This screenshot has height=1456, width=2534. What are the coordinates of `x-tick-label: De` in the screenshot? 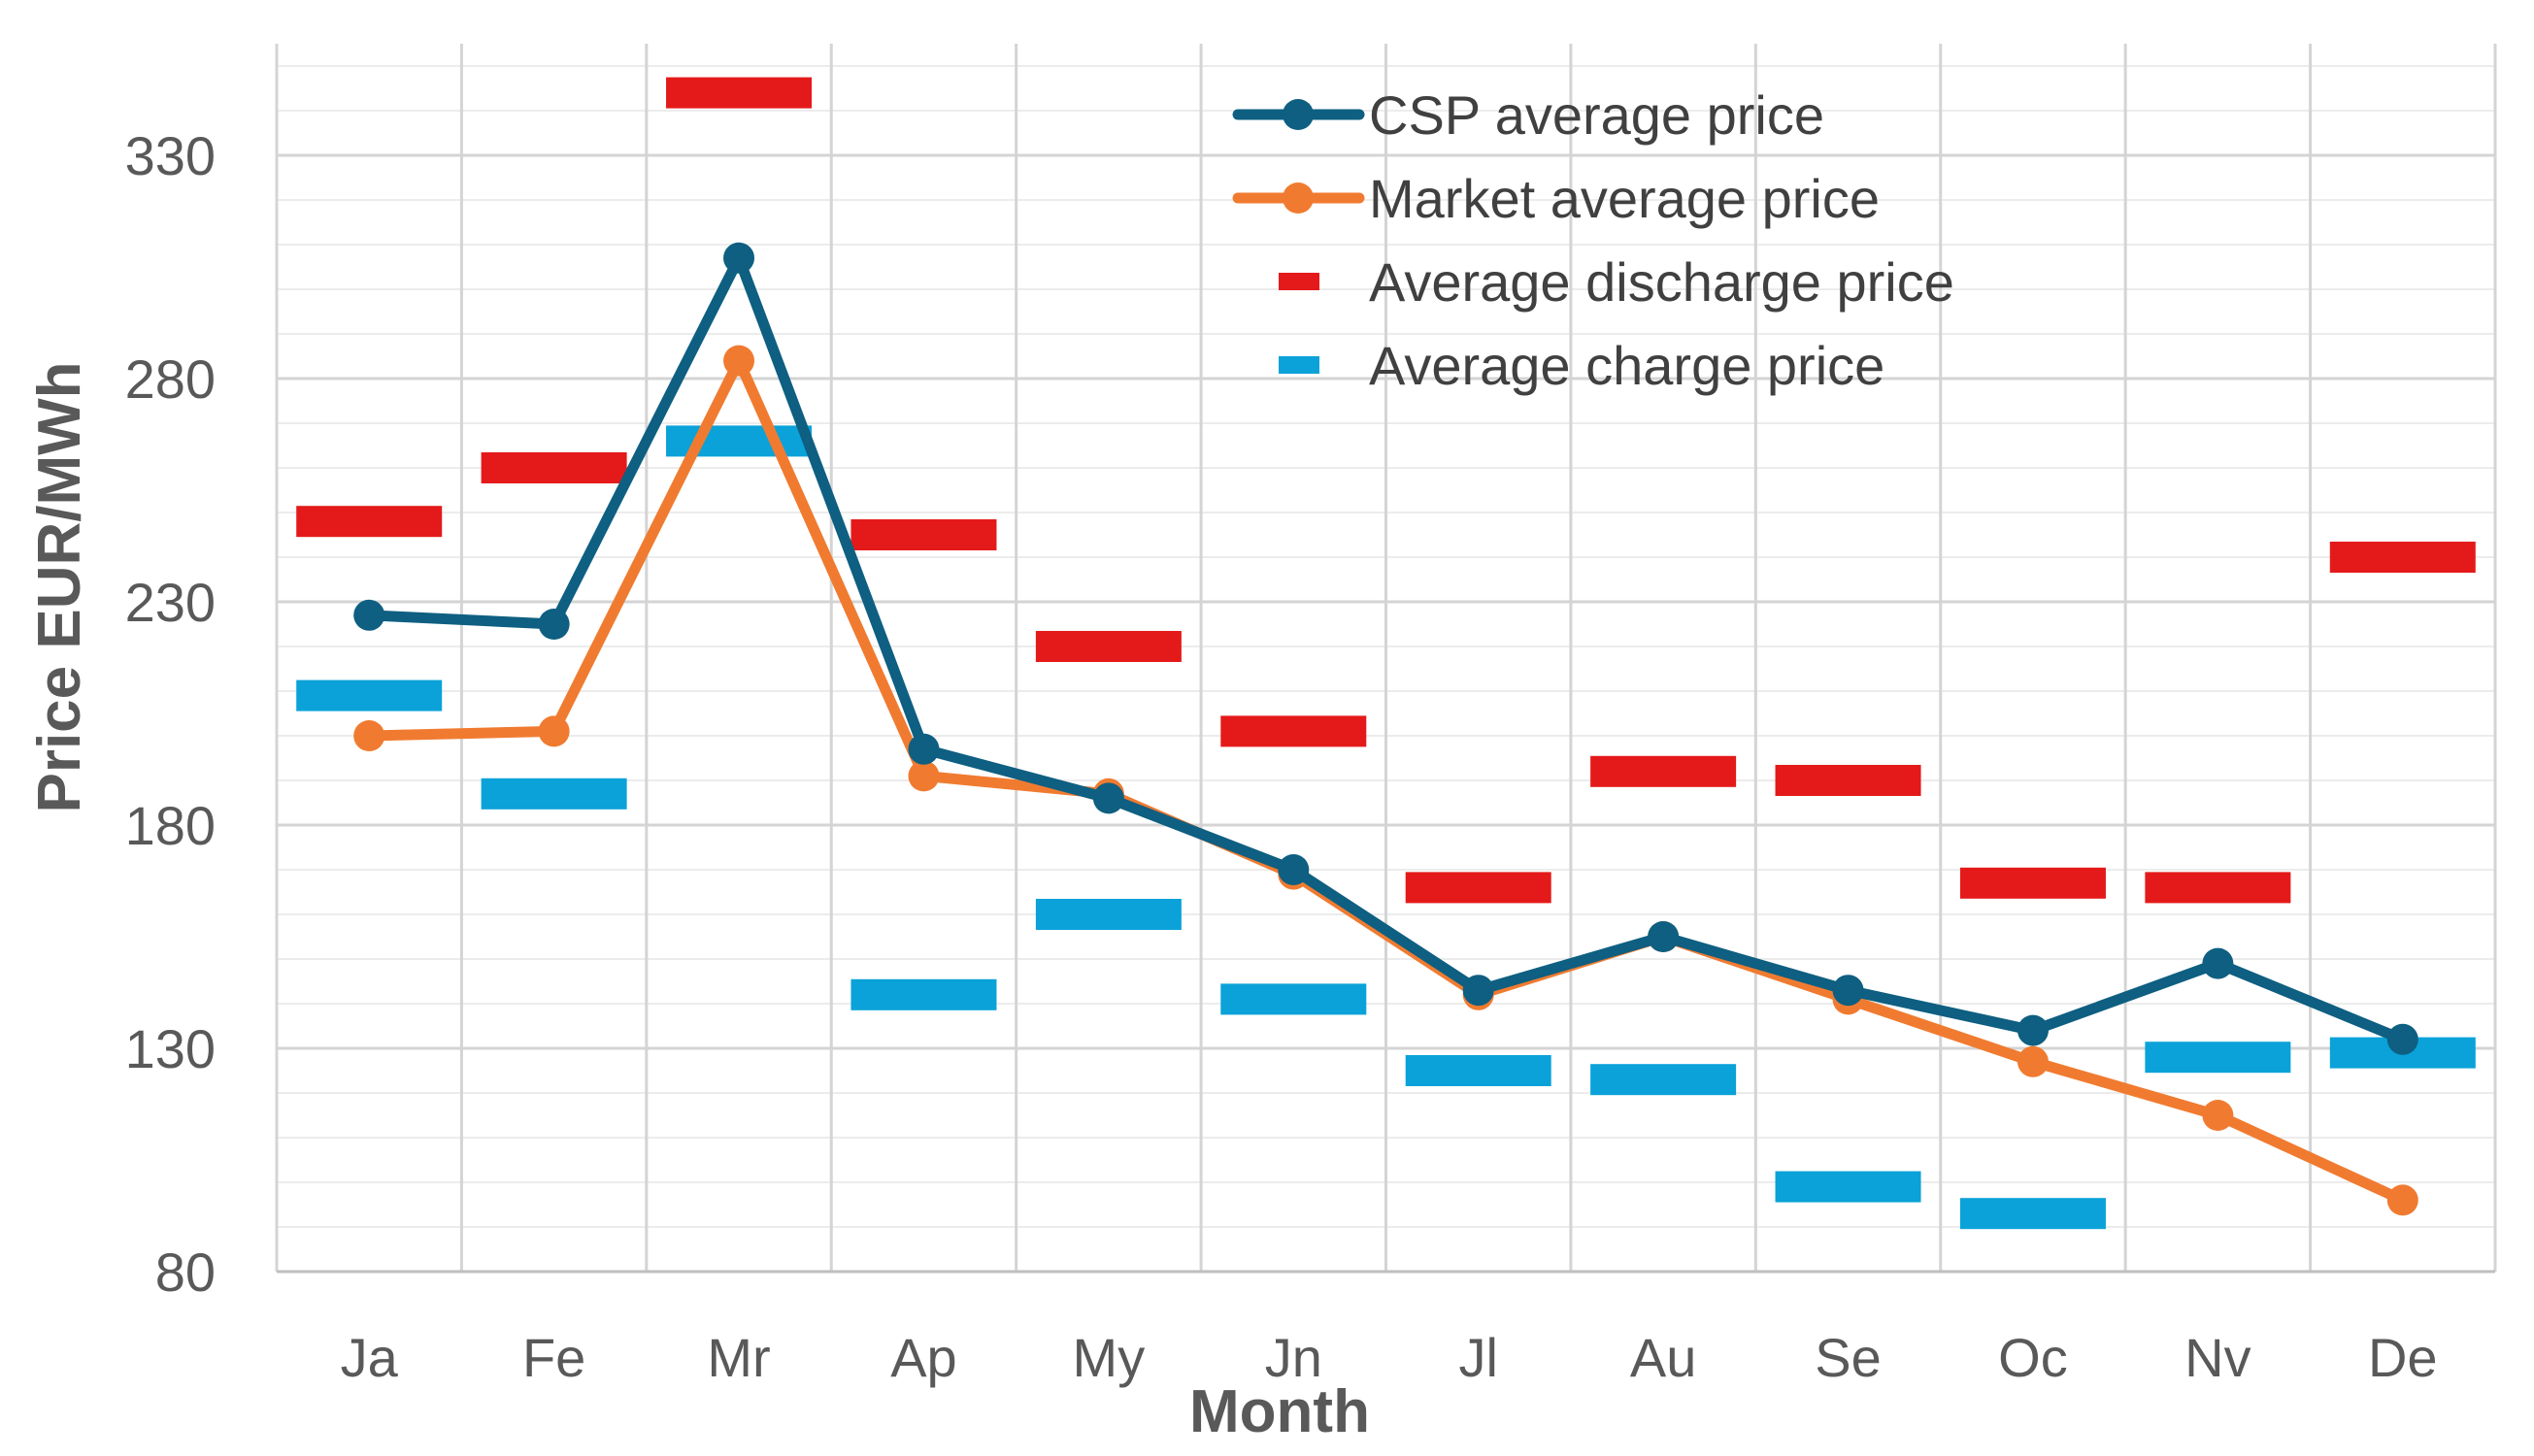 It's located at (2403, 1357).